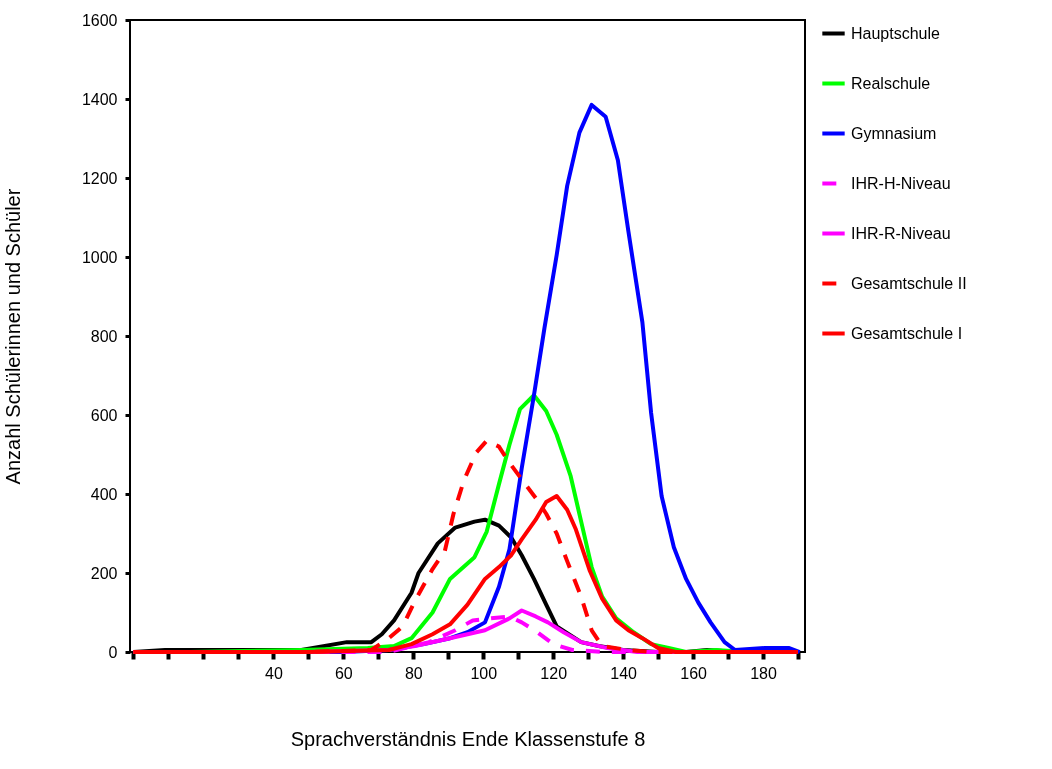  What do you see at coordinates (624, 673) in the screenshot?
I see `x-tick-label: 140` at bounding box center [624, 673].